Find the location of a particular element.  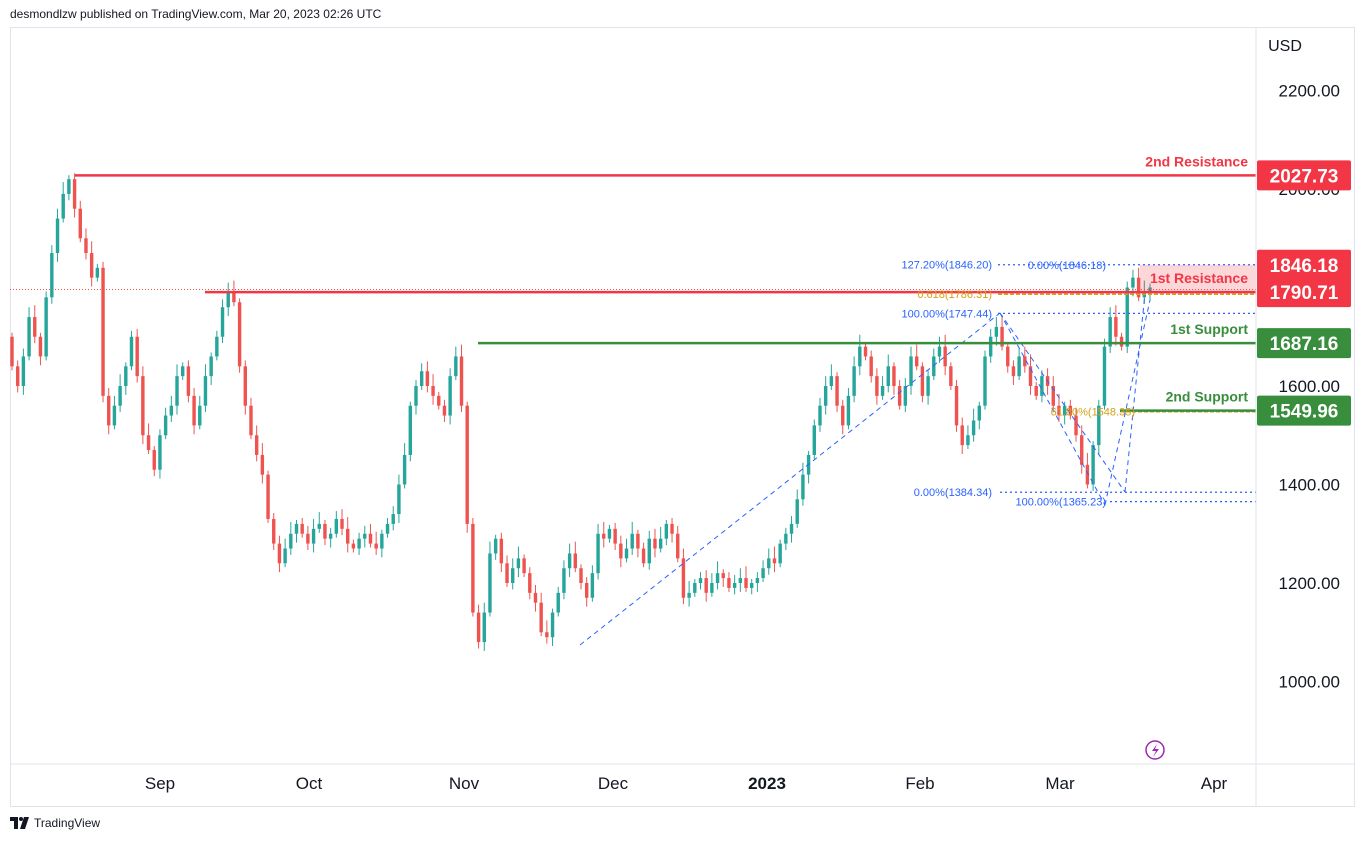

footer-brand: TradingView is located at coordinates (55, 823).